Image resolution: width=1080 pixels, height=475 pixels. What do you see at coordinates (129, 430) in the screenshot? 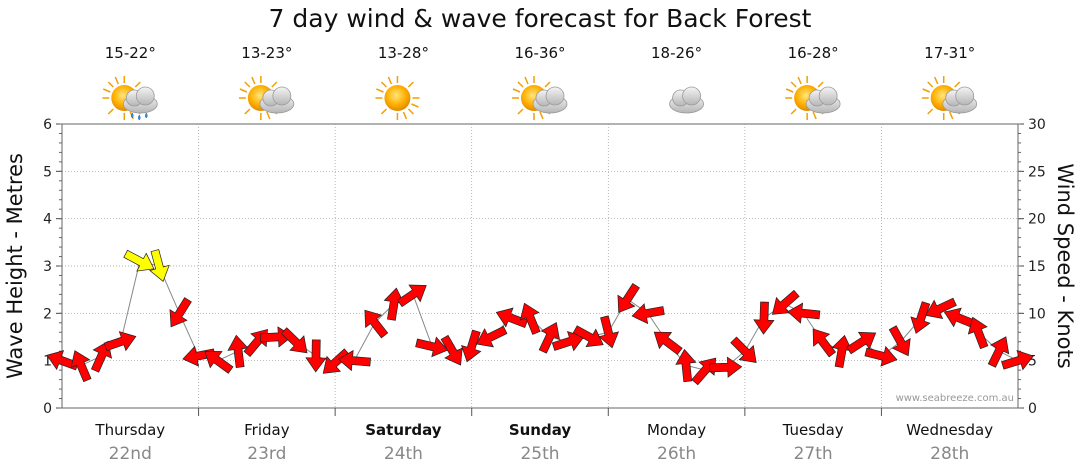
I see `day-label-thursday: Thursday` at bounding box center [129, 430].